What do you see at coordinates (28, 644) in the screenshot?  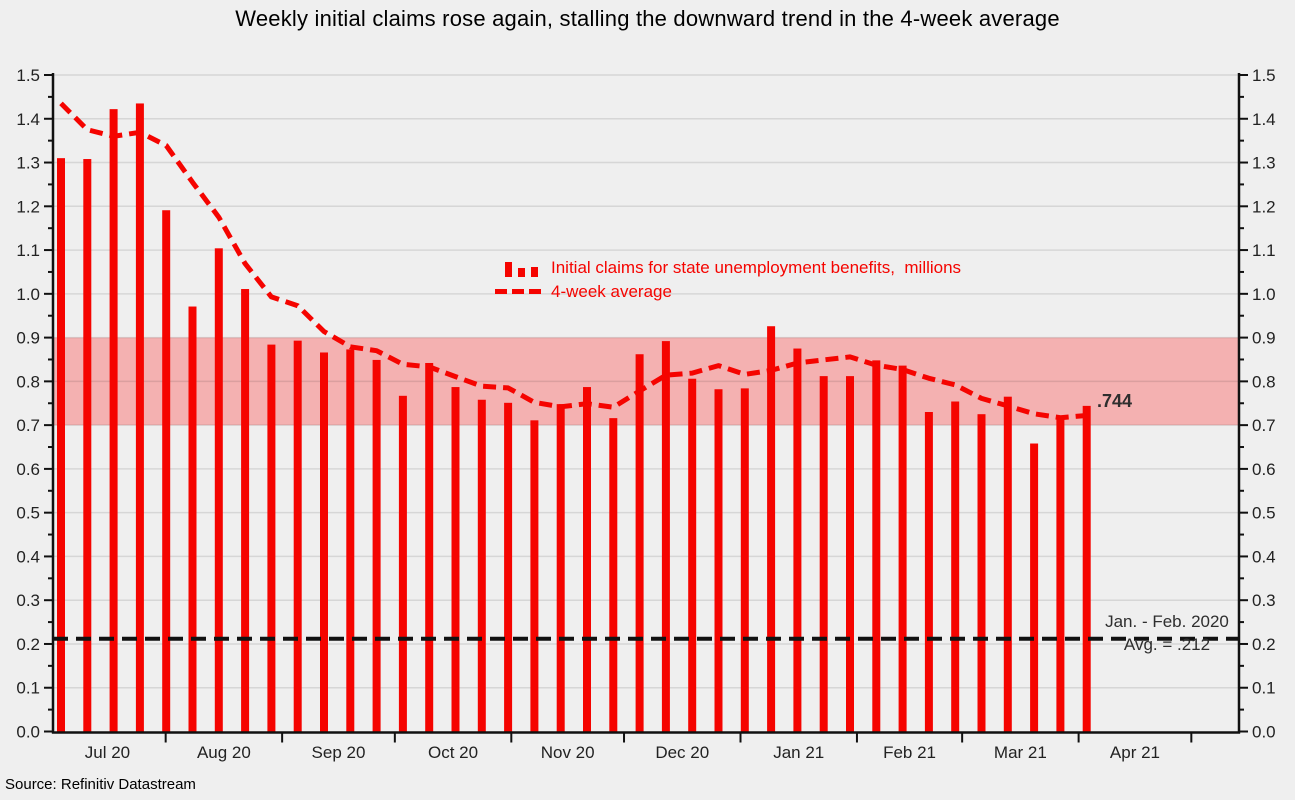 I see `y-tick-label-left: 0.2` at bounding box center [28, 644].